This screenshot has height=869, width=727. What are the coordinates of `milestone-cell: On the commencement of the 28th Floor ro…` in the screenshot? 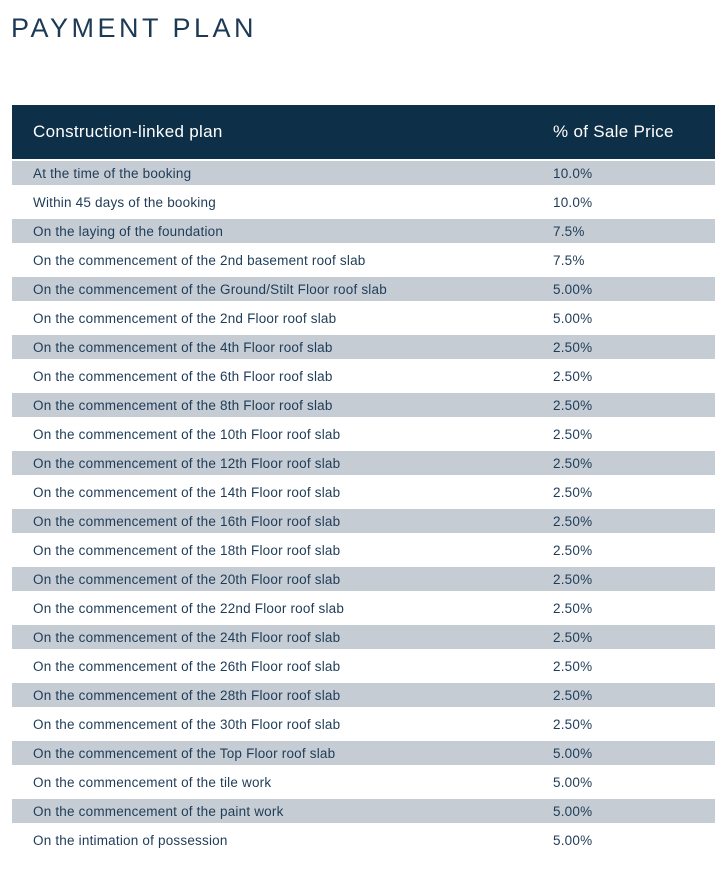 It's located at (187, 695).